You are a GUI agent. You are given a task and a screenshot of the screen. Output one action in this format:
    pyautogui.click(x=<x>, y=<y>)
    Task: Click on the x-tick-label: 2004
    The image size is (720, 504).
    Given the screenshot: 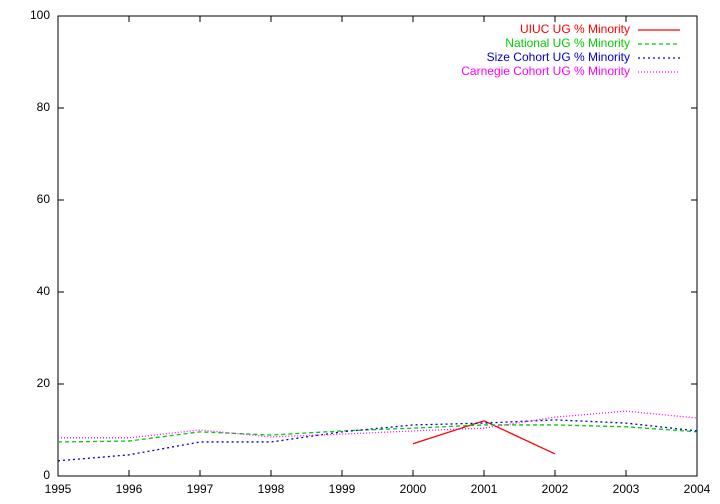 What is the action you would take?
    pyautogui.click(x=697, y=489)
    